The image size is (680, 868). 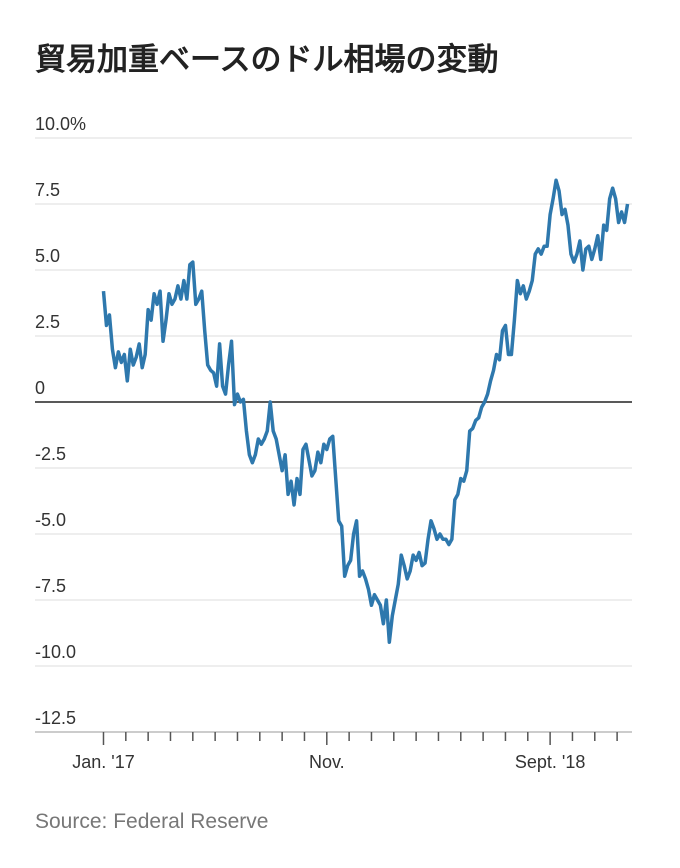 What do you see at coordinates (40, 388) in the screenshot?
I see `y-tick-label: 0` at bounding box center [40, 388].